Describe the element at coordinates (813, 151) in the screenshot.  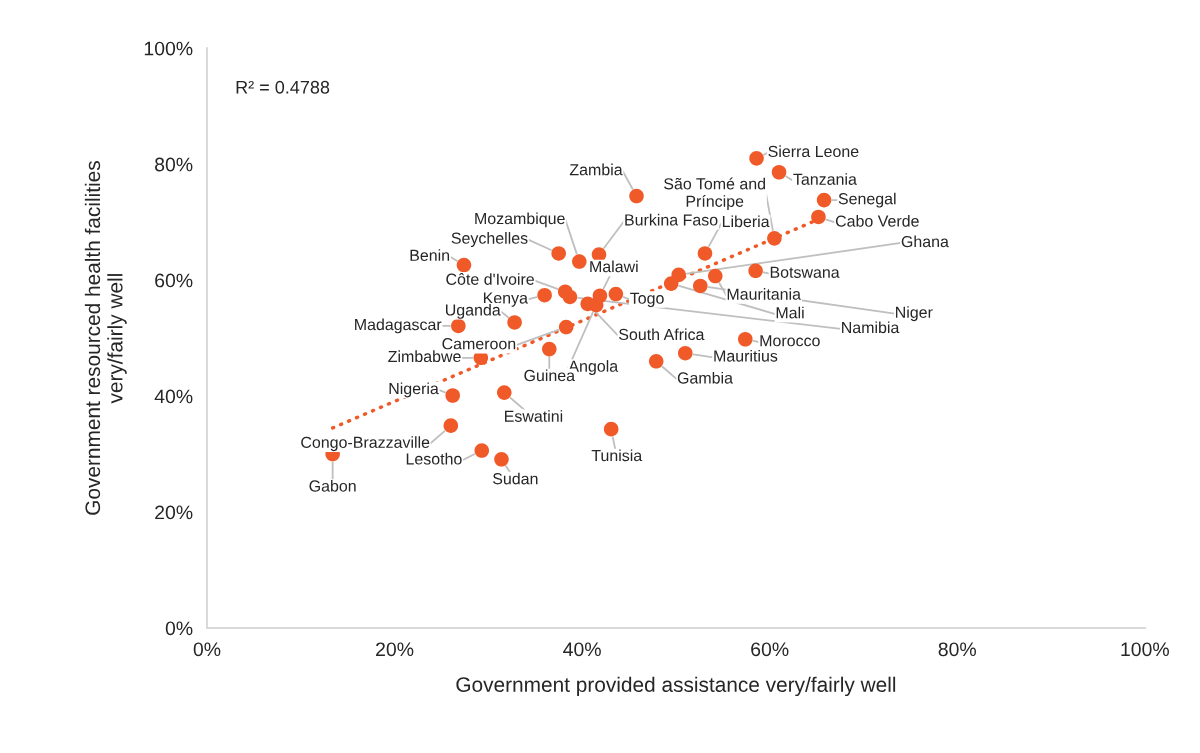
I see `series-label: Sierra Leone` at that location.